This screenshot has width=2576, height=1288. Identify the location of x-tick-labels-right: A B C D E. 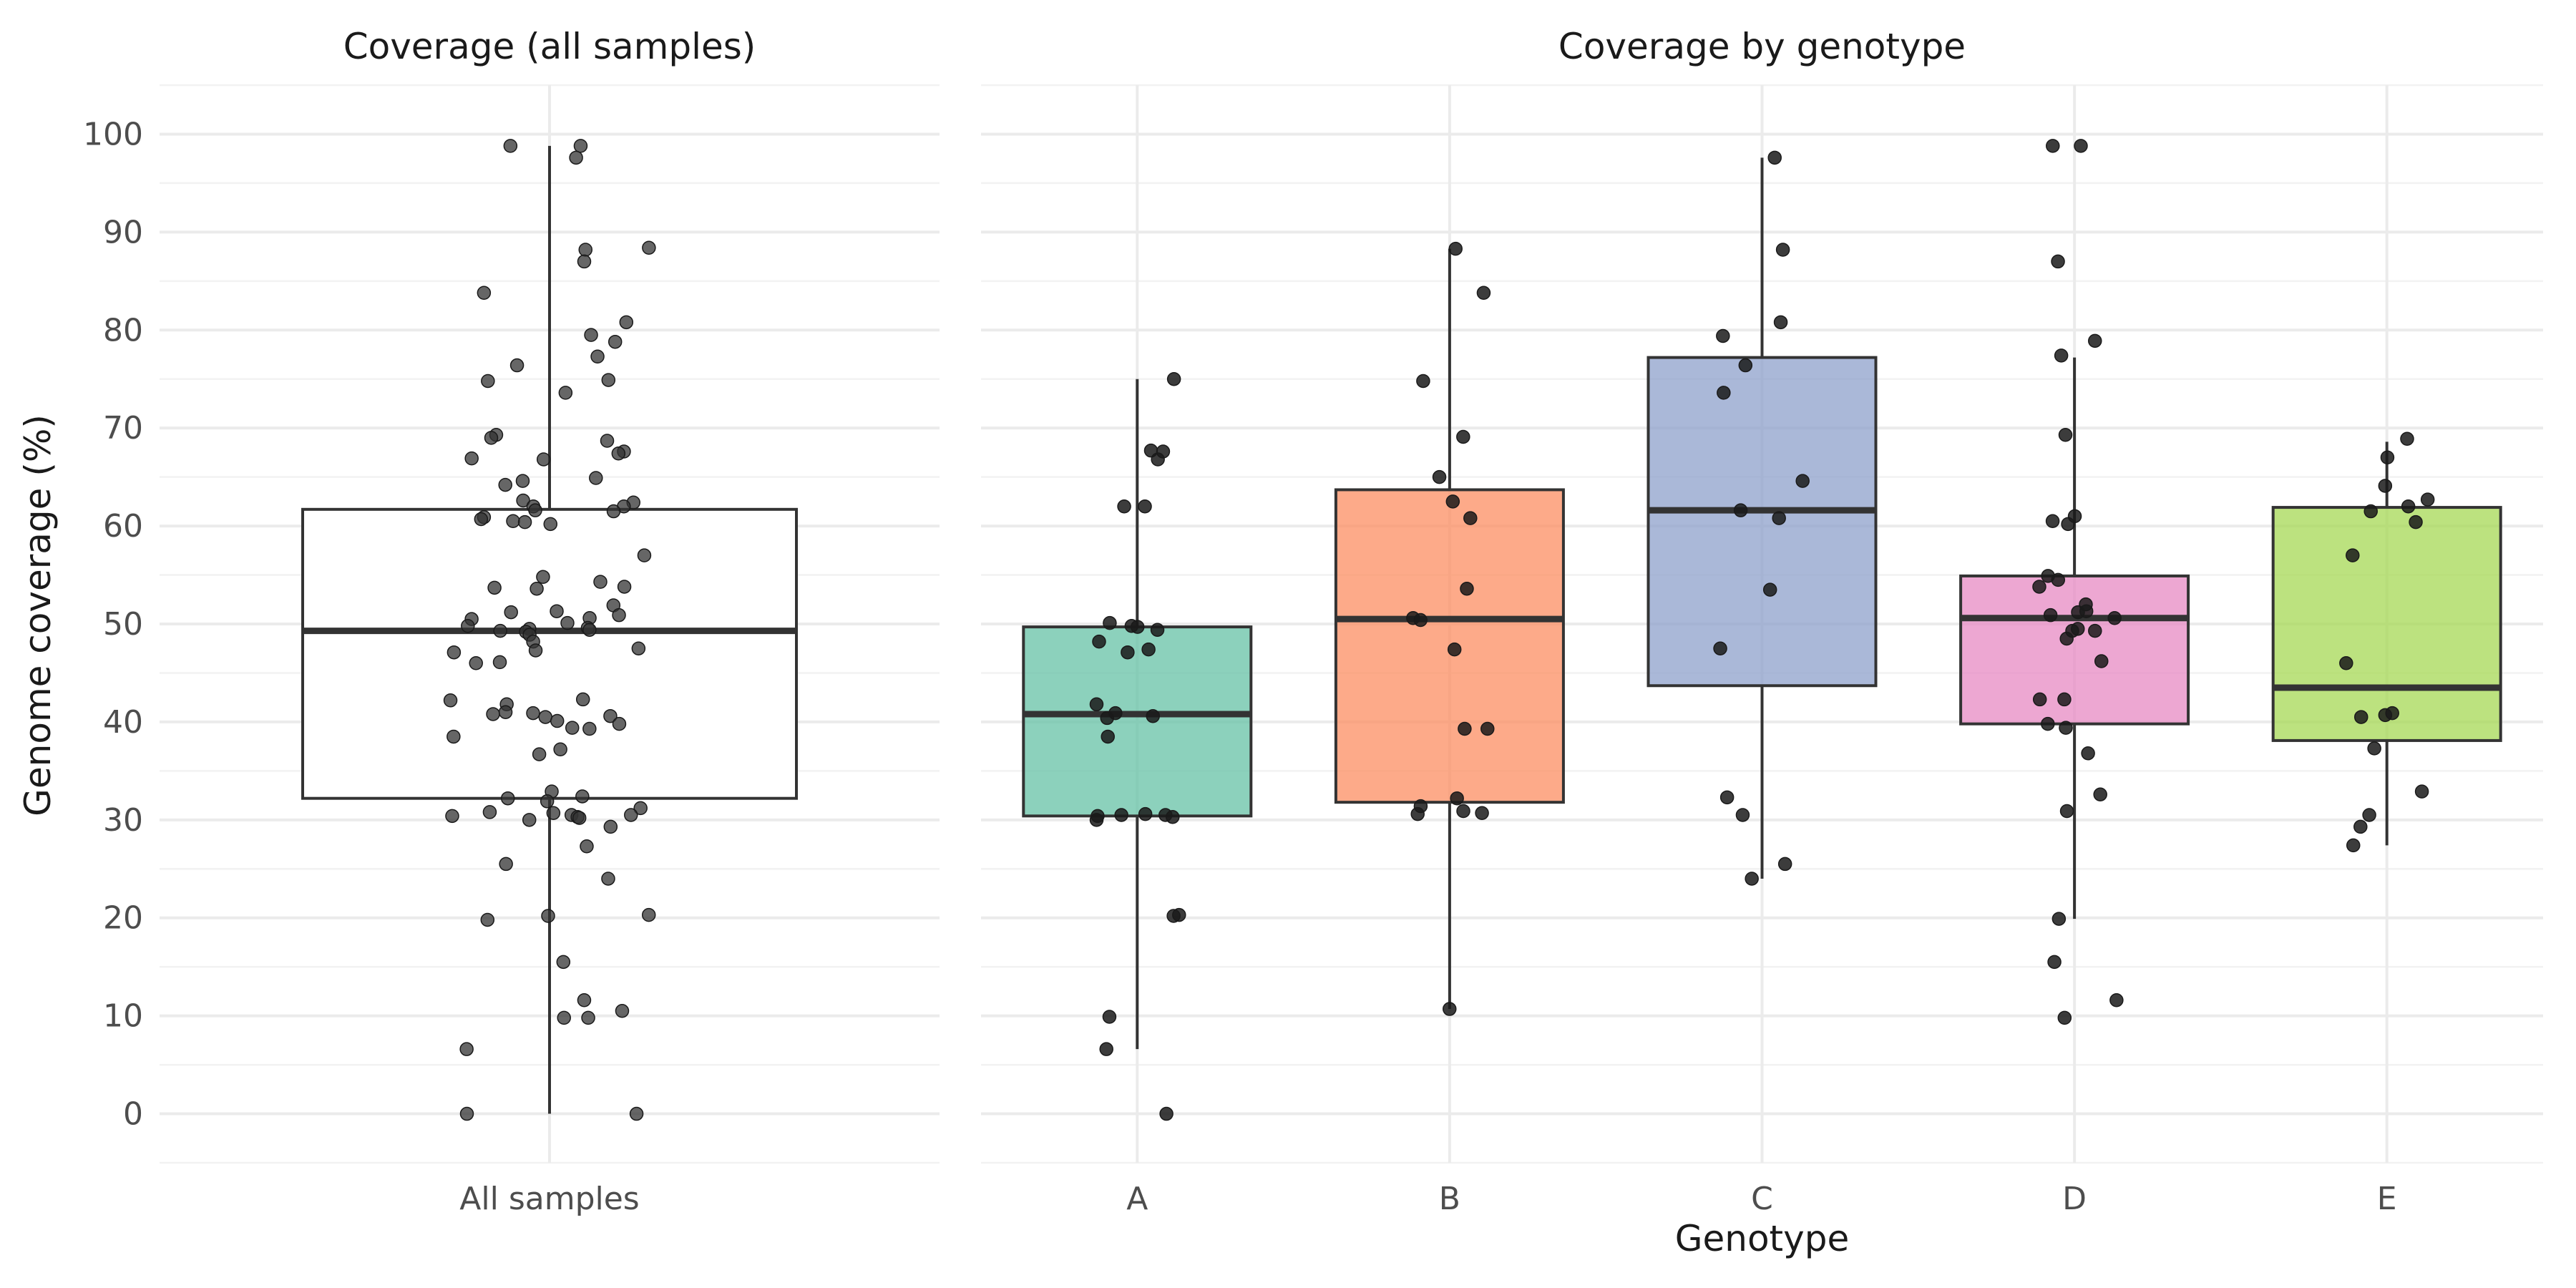
(1761, 1199).